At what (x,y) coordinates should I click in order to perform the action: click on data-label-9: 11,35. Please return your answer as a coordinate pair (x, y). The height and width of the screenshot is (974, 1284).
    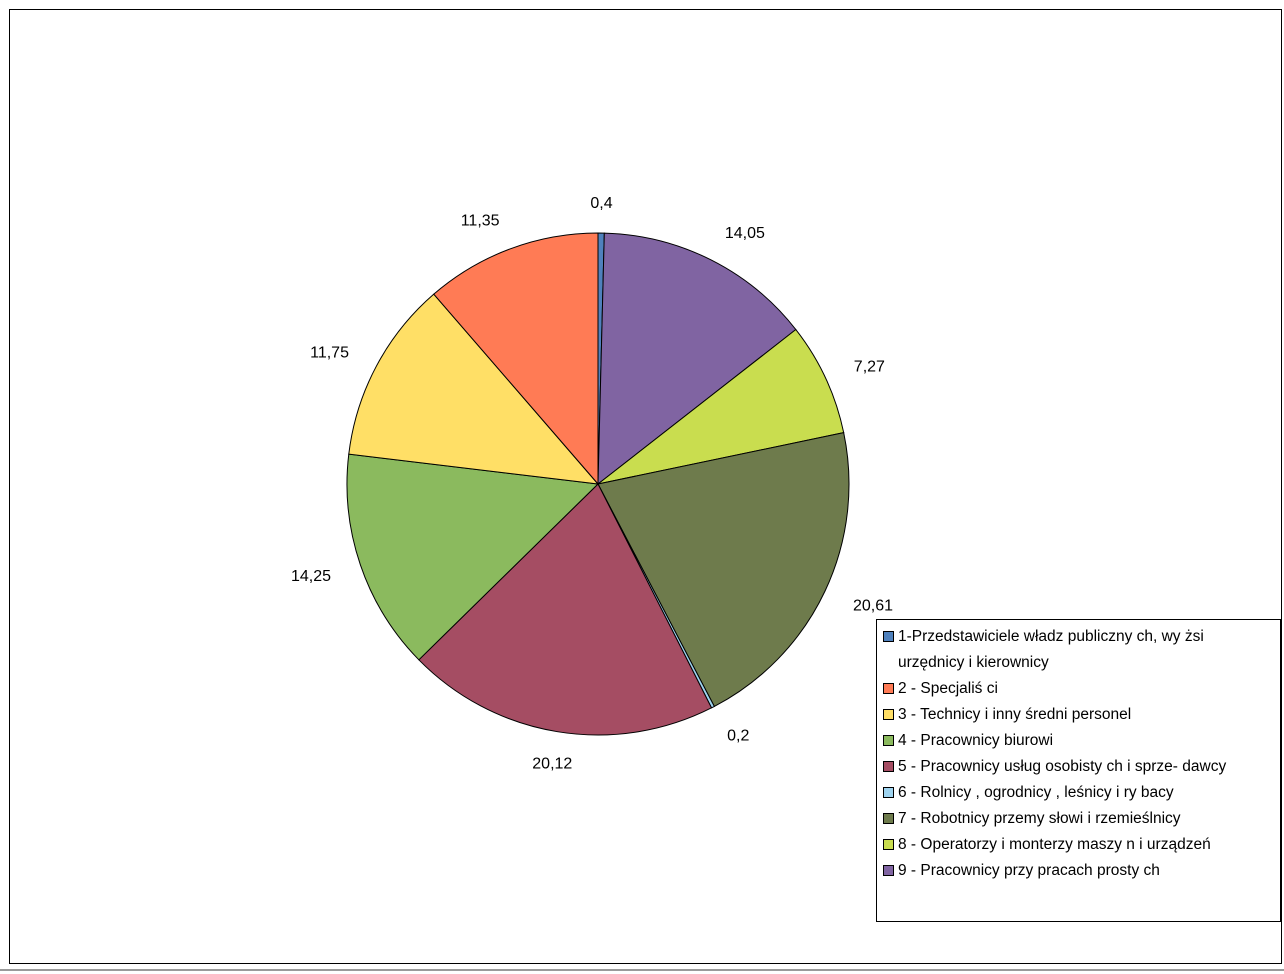
    Looking at the image, I should click on (480, 221).